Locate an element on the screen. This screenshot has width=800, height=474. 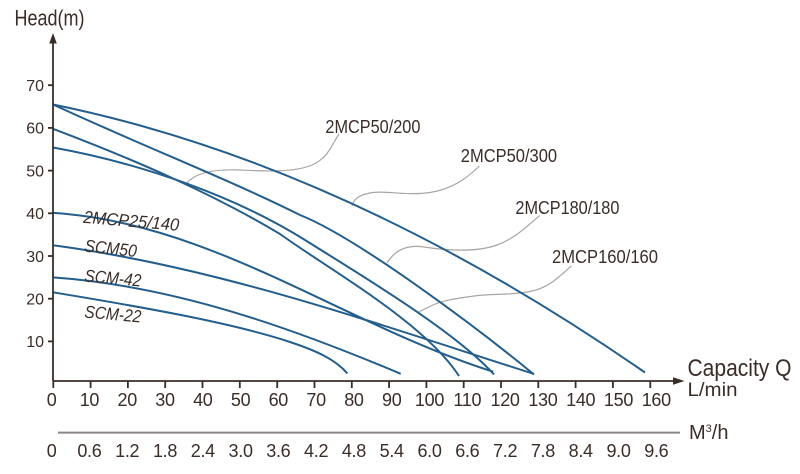
svg-text: 140 is located at coordinates (580, 400).